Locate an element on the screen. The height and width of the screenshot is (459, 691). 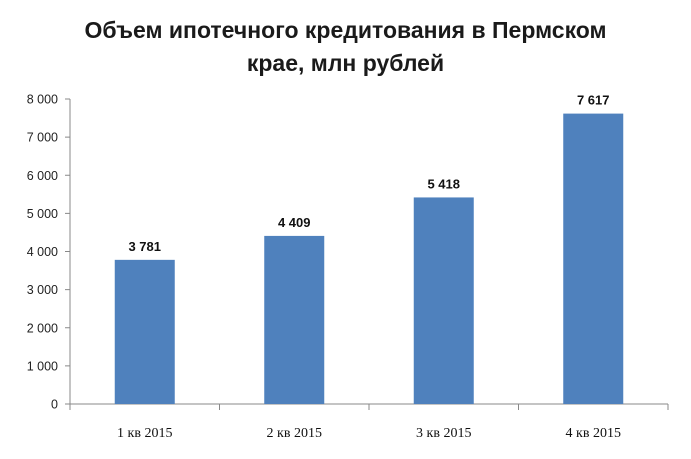
y-tick-label: 4 000 is located at coordinates (42, 252).